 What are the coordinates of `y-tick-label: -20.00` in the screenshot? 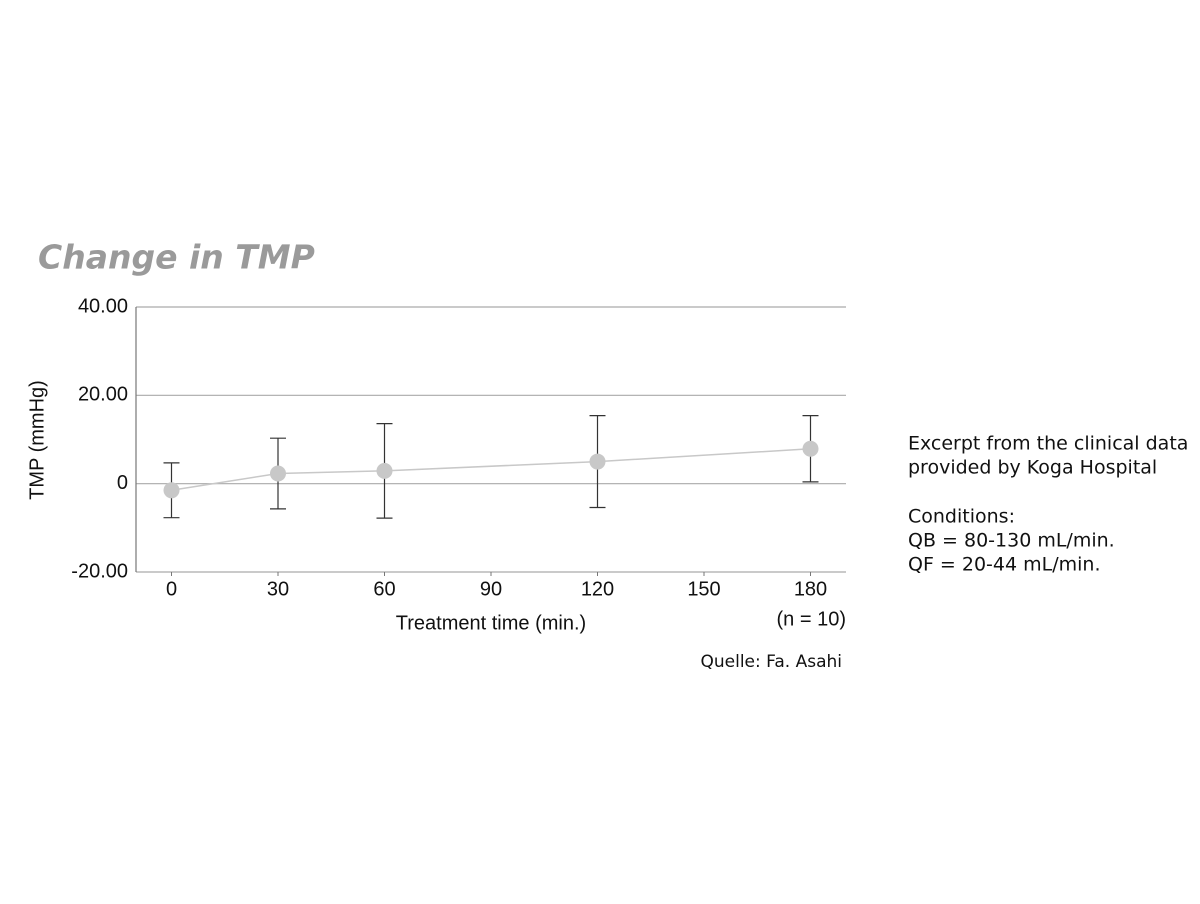 It's located at (99, 571).